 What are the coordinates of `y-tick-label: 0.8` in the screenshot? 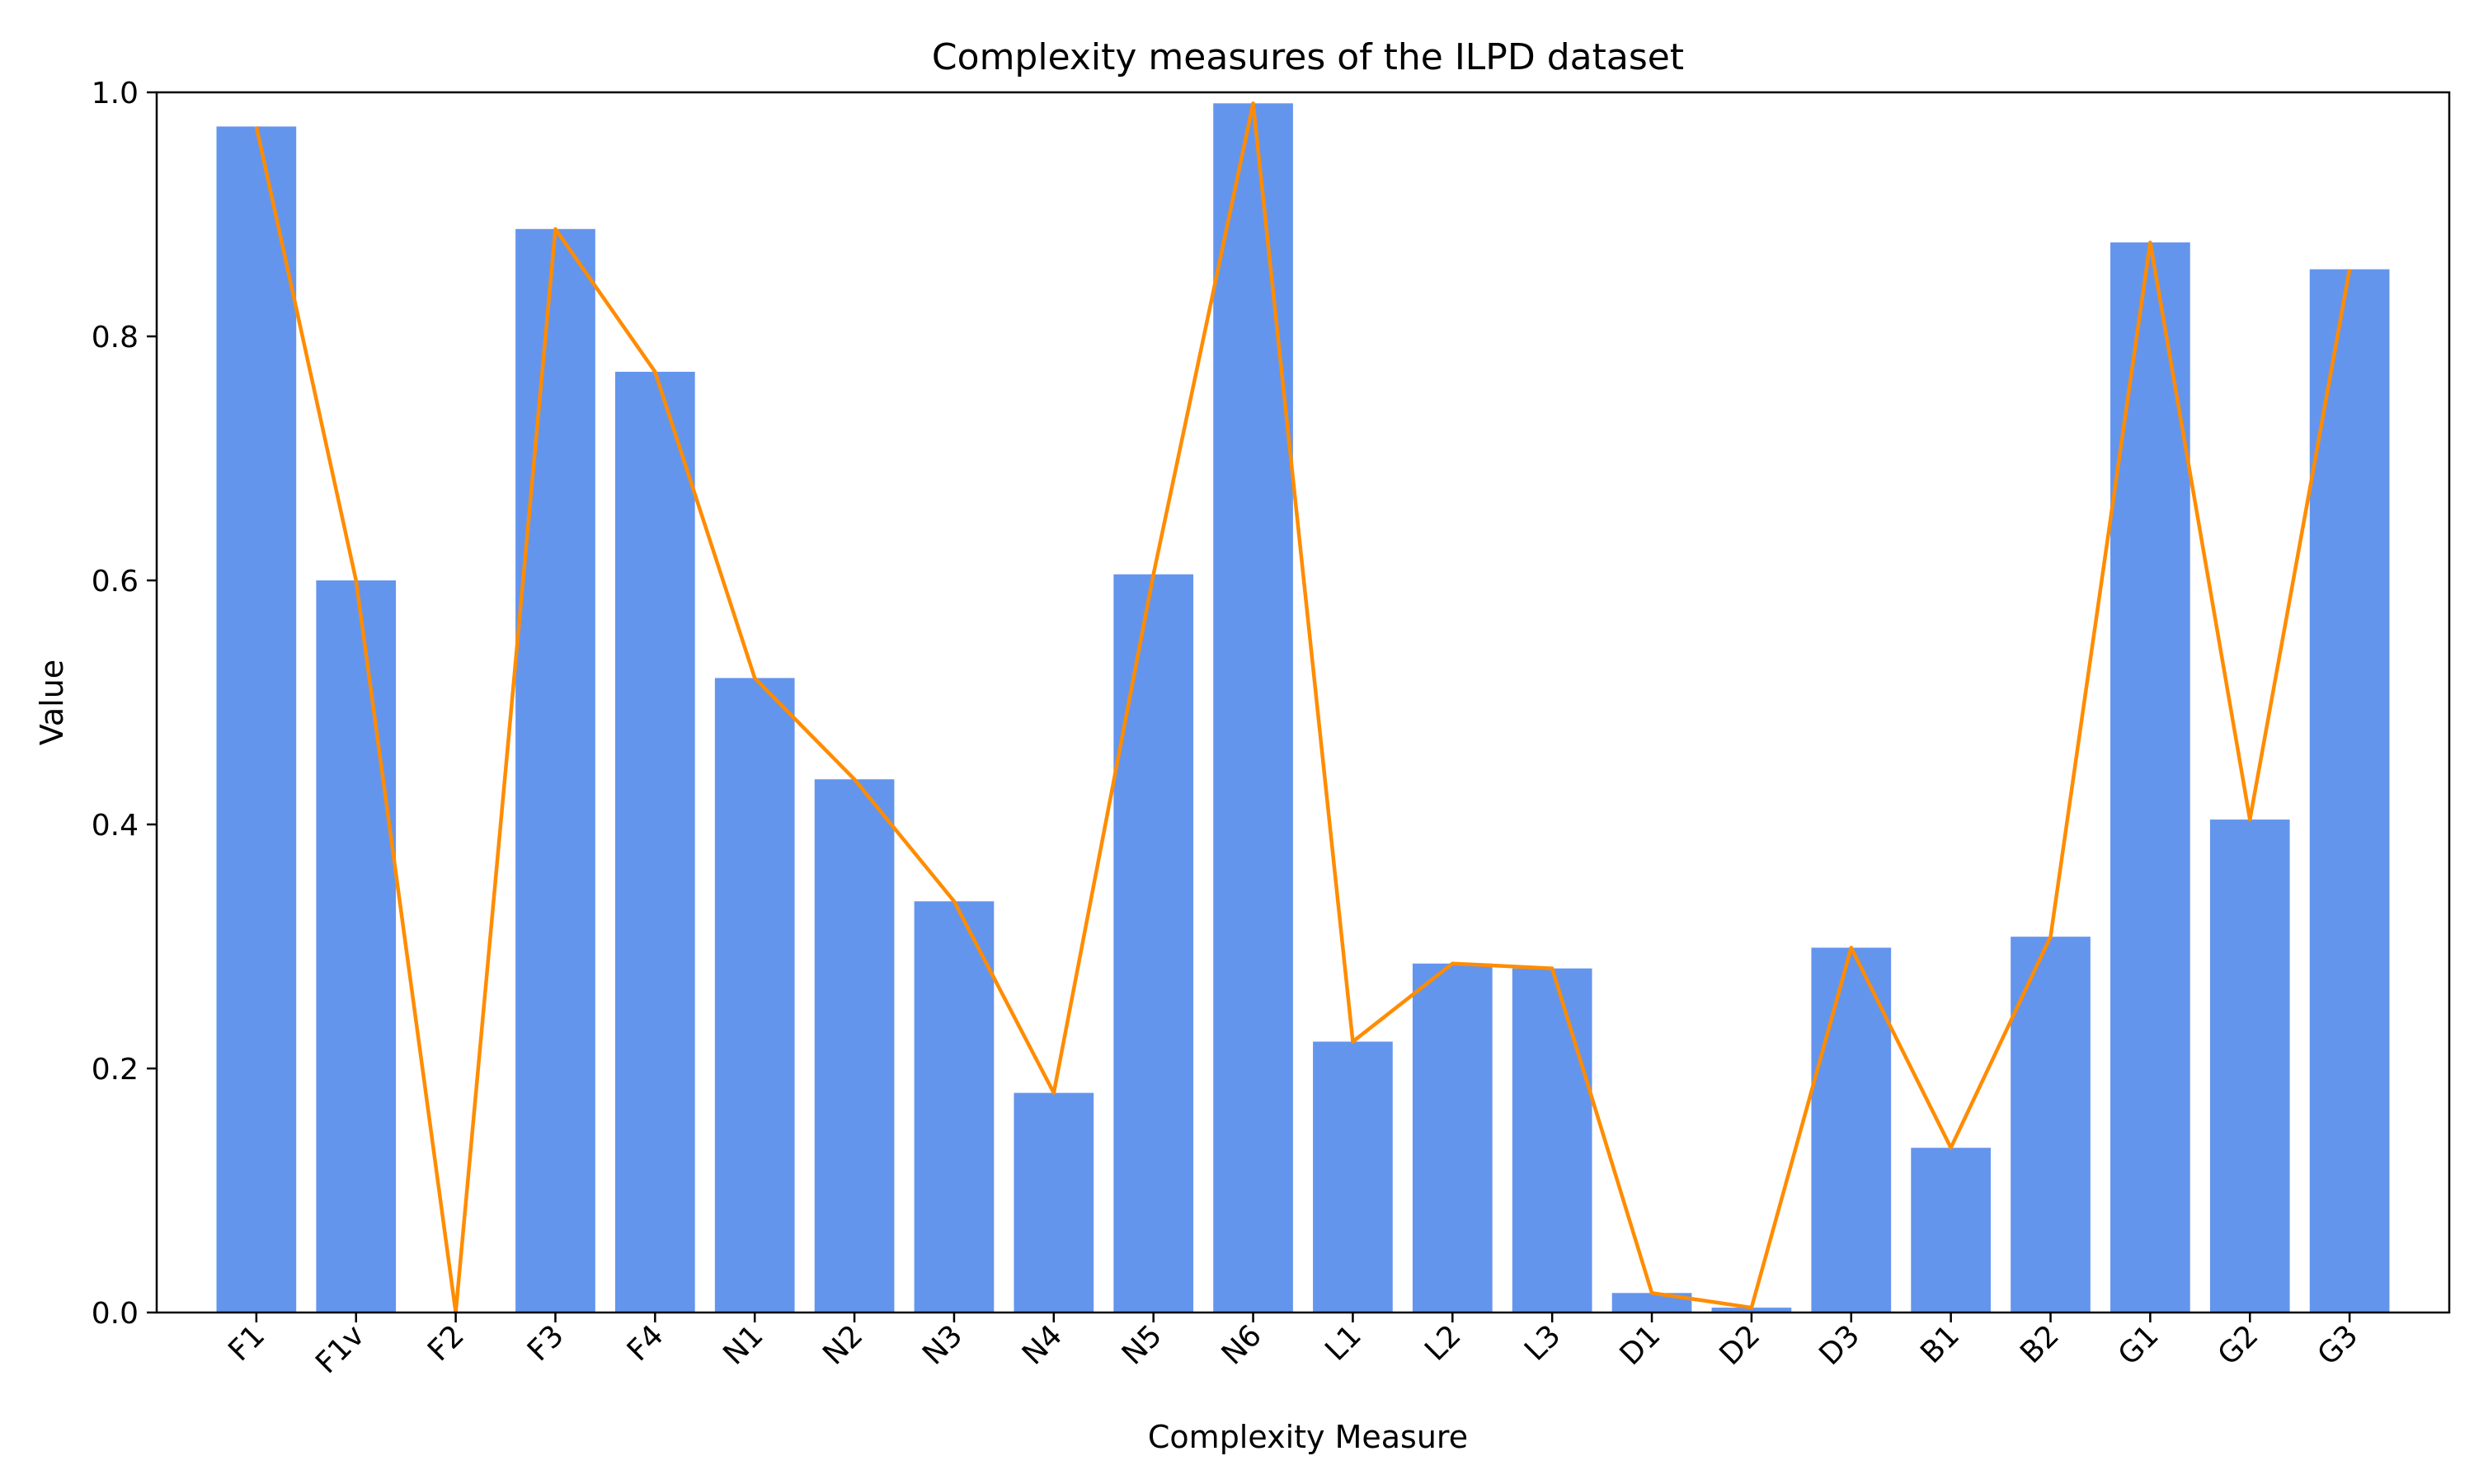 It's located at (115, 338).